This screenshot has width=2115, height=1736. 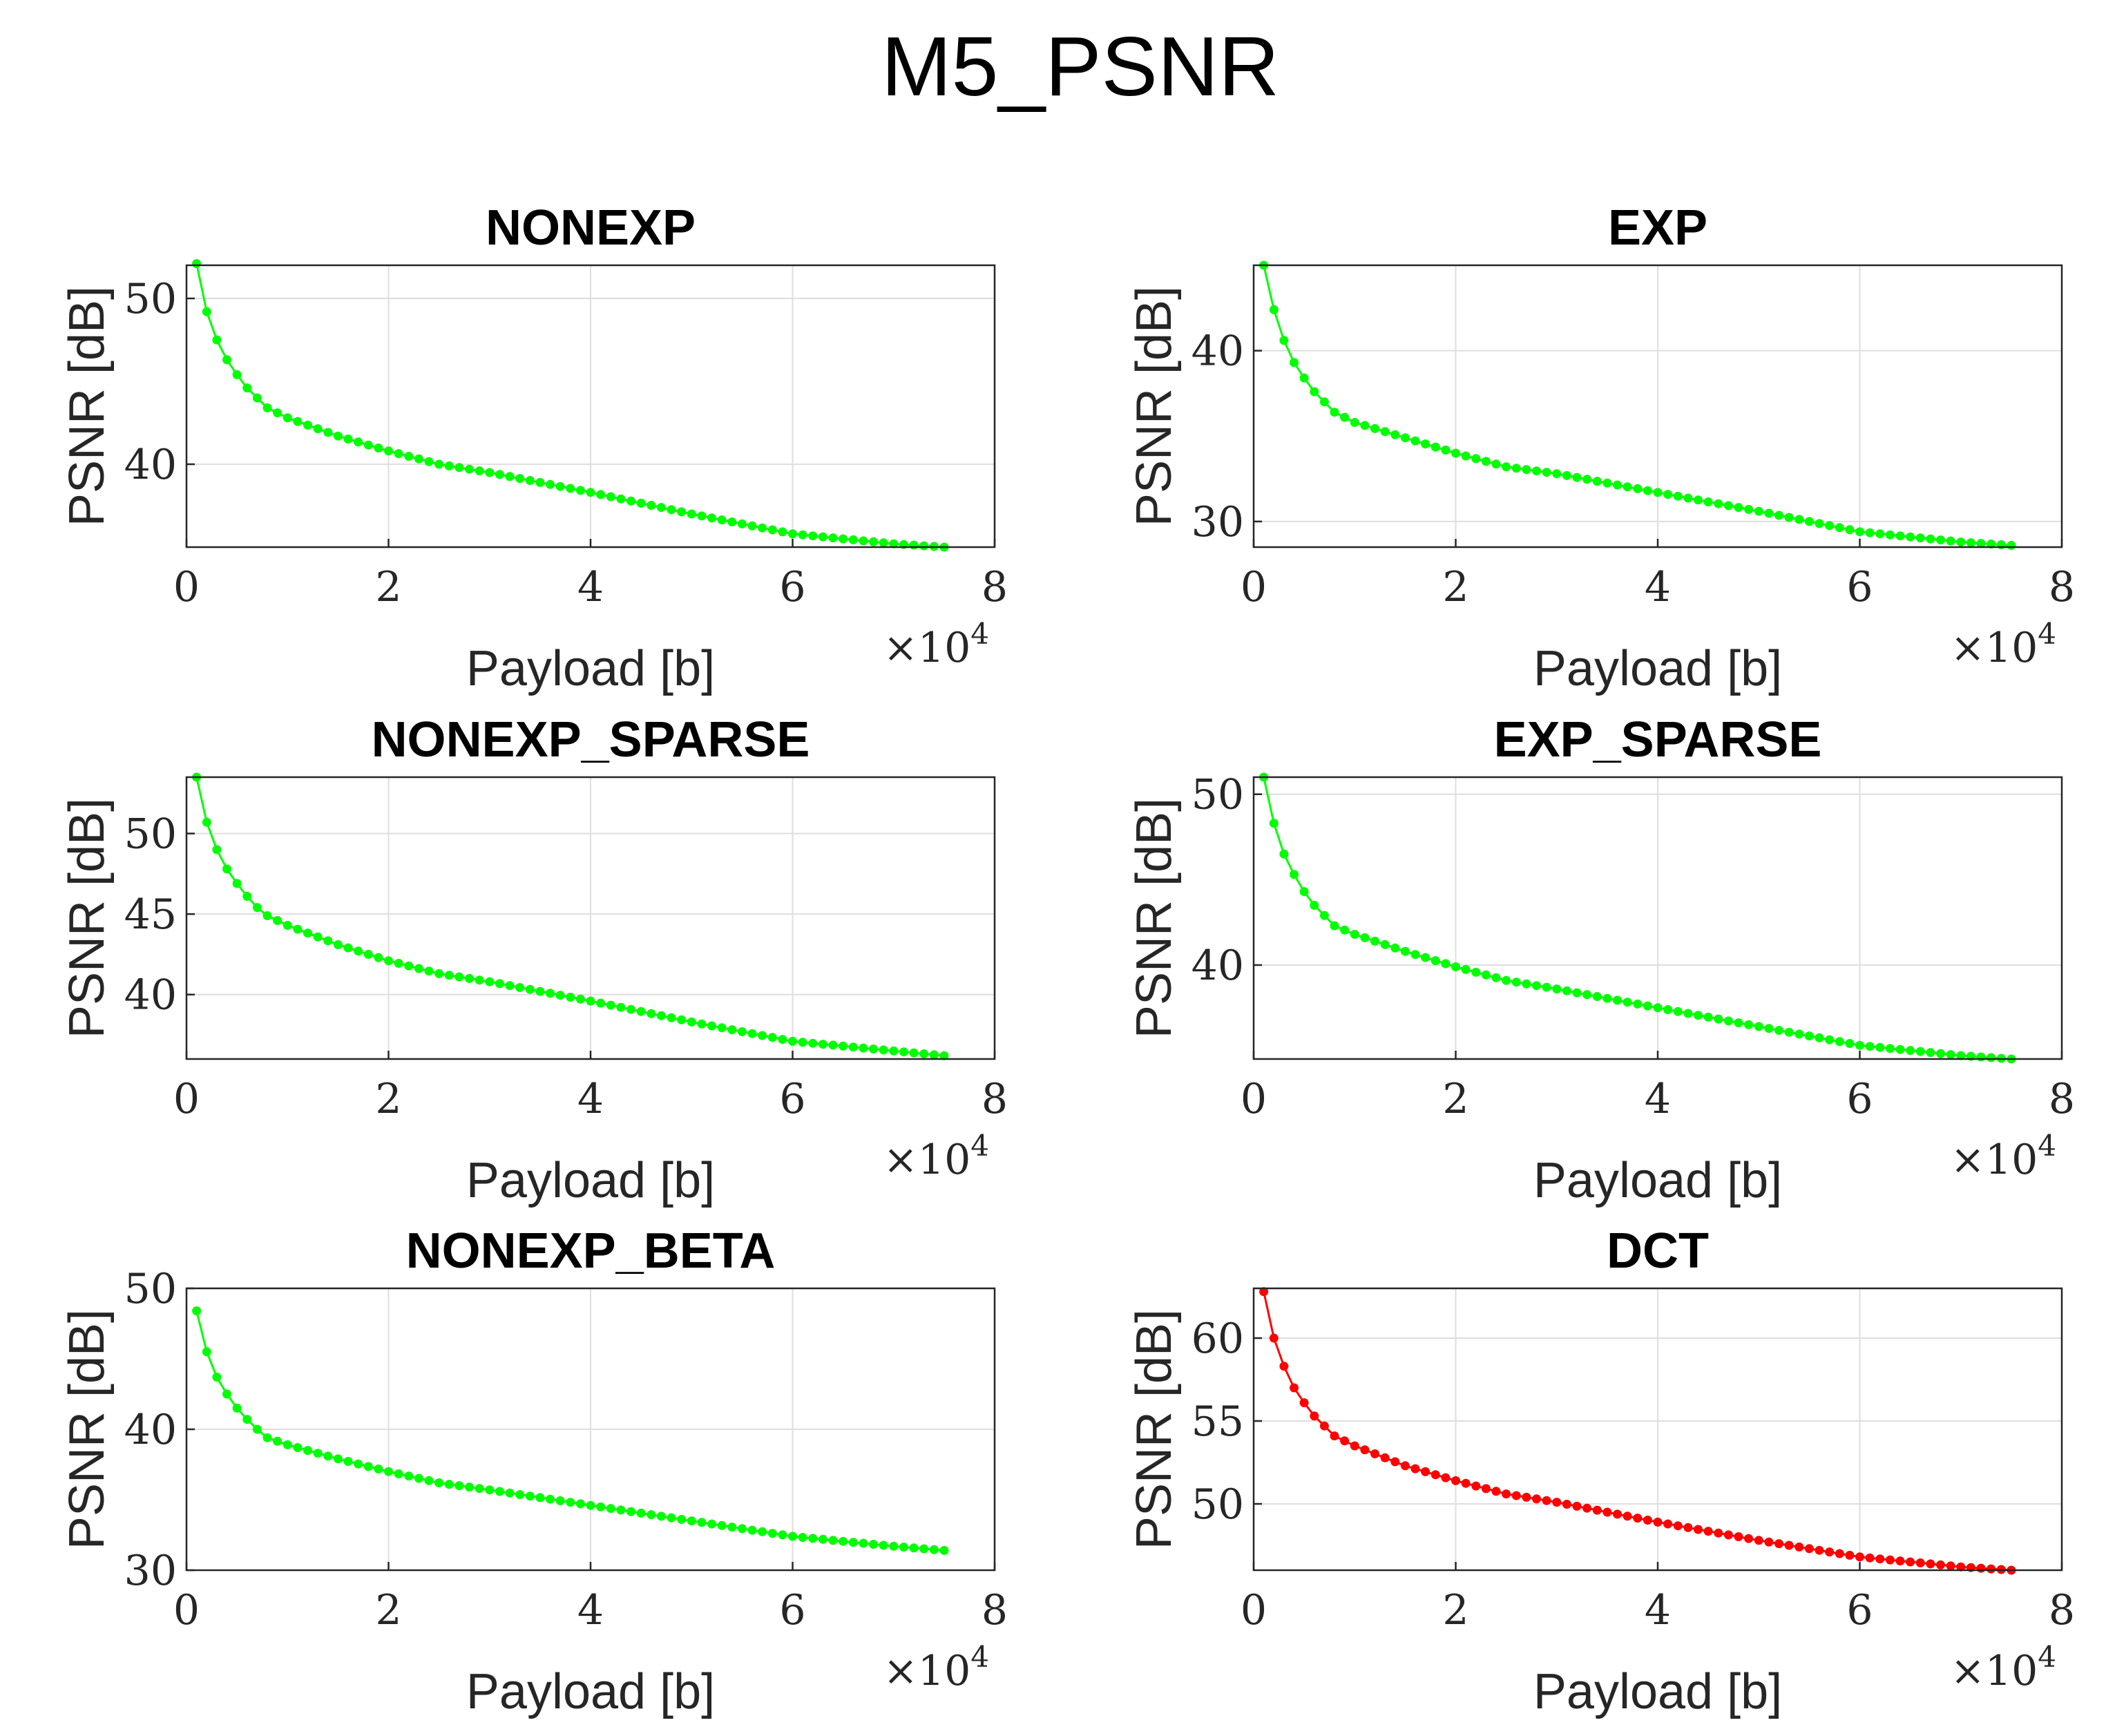 What do you see at coordinates (1860, 1099) in the screenshot?
I see `x-tick-label: 6` at bounding box center [1860, 1099].